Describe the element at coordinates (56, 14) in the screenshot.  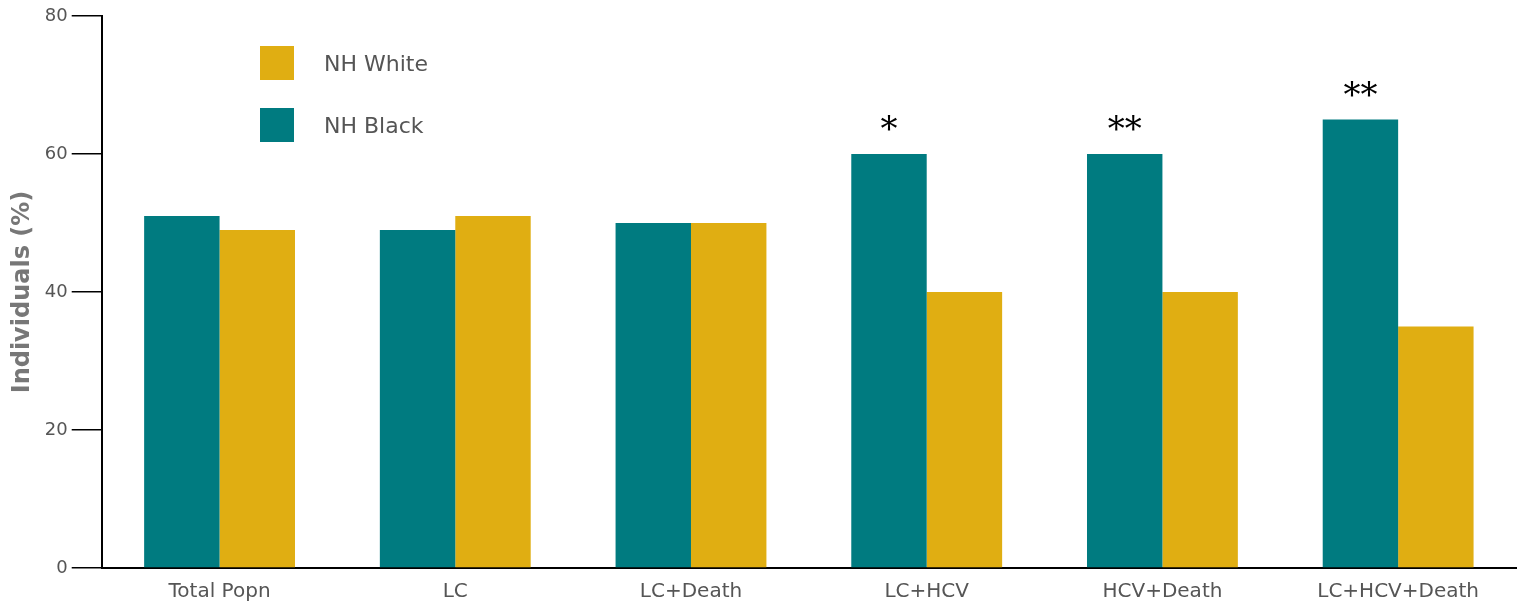
I see `y-tick-label: 80` at that location.